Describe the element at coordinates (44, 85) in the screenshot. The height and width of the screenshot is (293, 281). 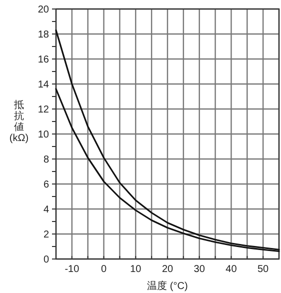
I see `y-tick-label: 14` at that location.